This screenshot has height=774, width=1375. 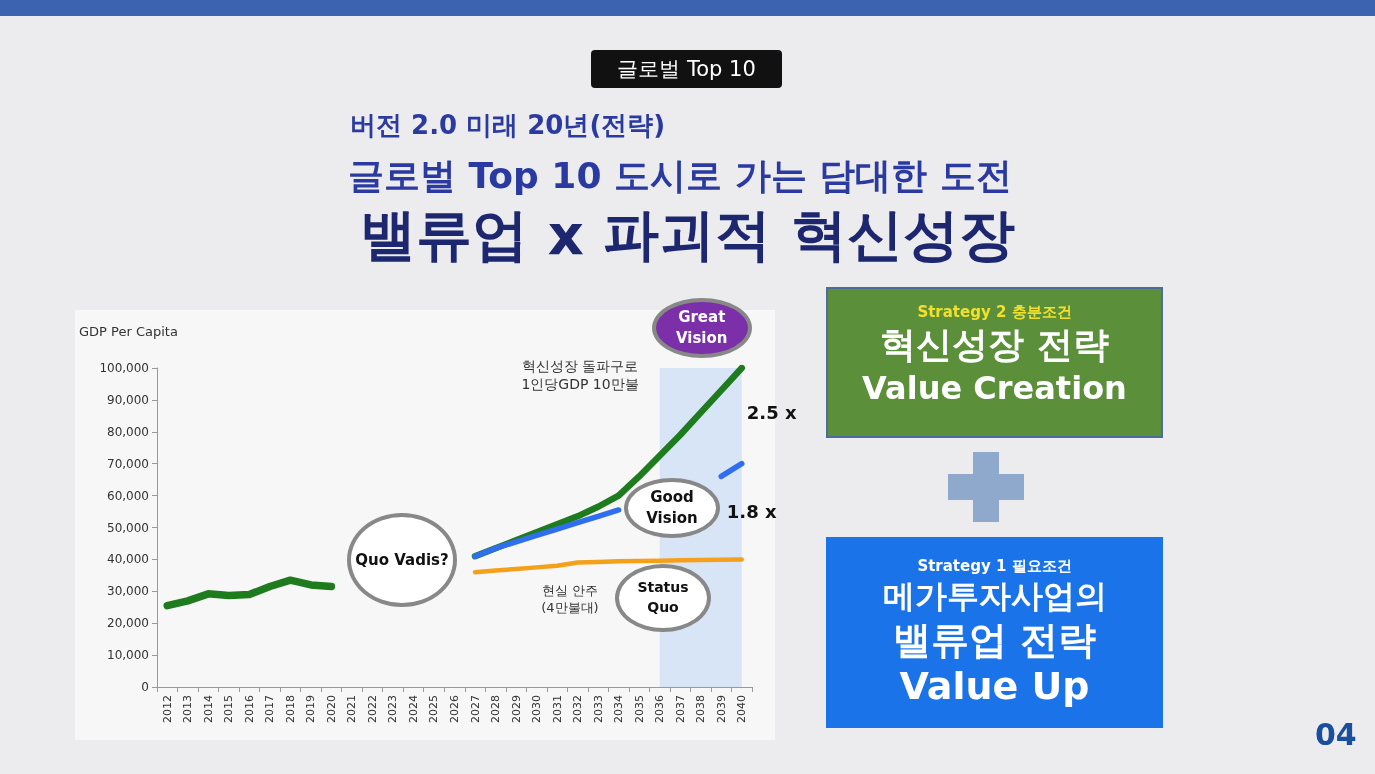 I want to click on y-tick-label: 100,000, so click(x=124, y=368).